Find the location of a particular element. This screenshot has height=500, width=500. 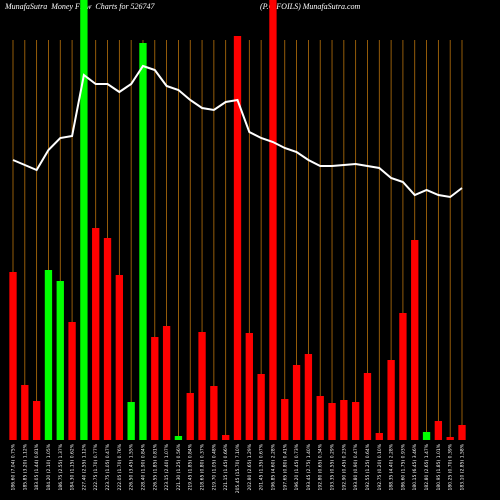

chart-subtitle: (P.G.FOILS) MunafaSutra.com is located at coordinates (310, 6).